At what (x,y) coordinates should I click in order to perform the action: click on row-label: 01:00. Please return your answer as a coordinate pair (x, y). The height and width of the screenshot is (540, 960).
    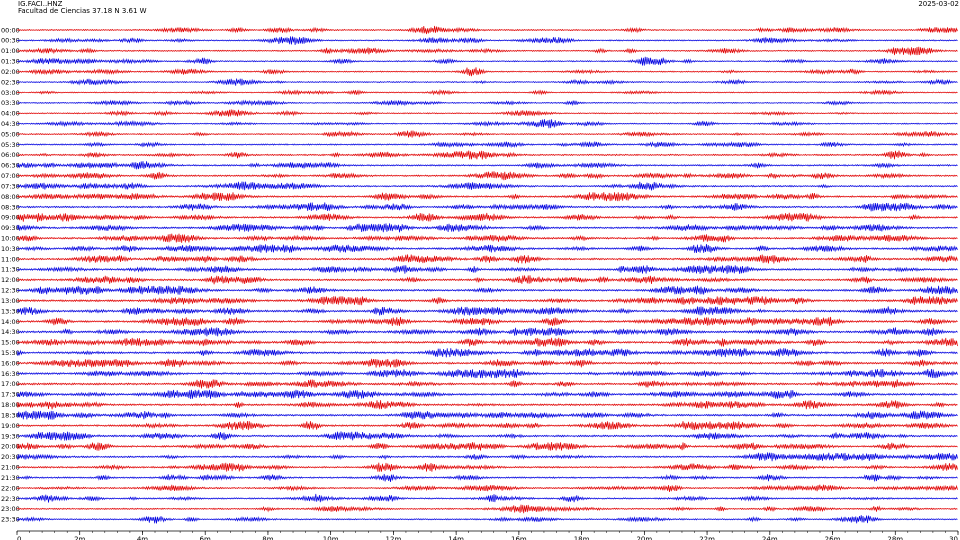
    Looking at the image, I should click on (10, 51).